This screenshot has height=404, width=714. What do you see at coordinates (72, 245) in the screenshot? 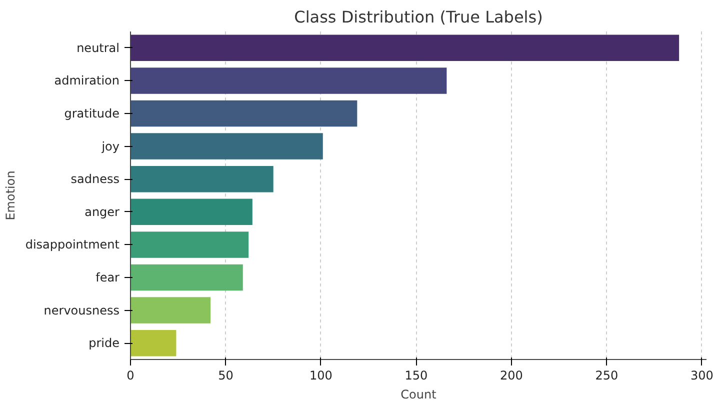
I see `y-tick-label: disappointment` at bounding box center [72, 245].